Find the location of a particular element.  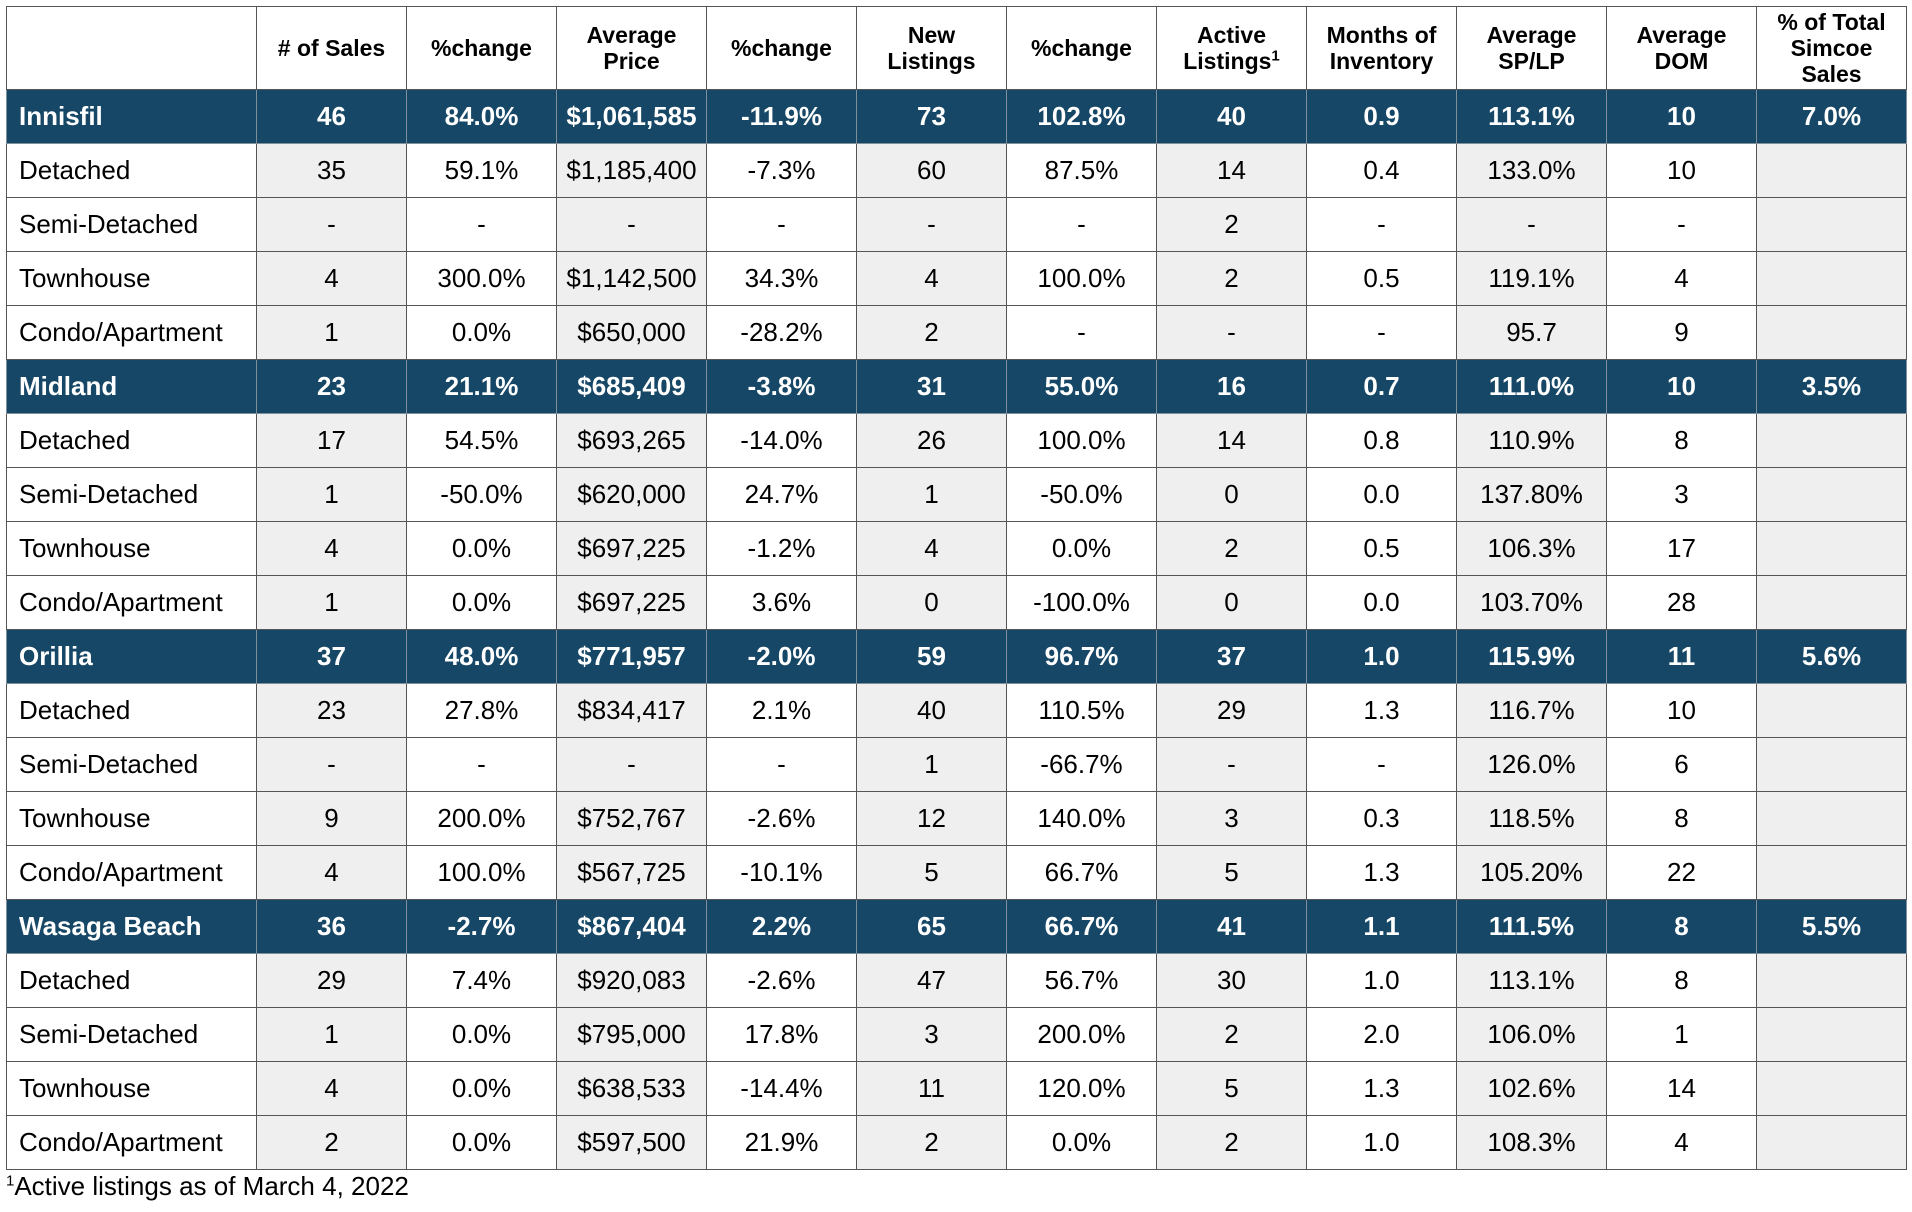

table-cell: $867,404 is located at coordinates (631, 926).